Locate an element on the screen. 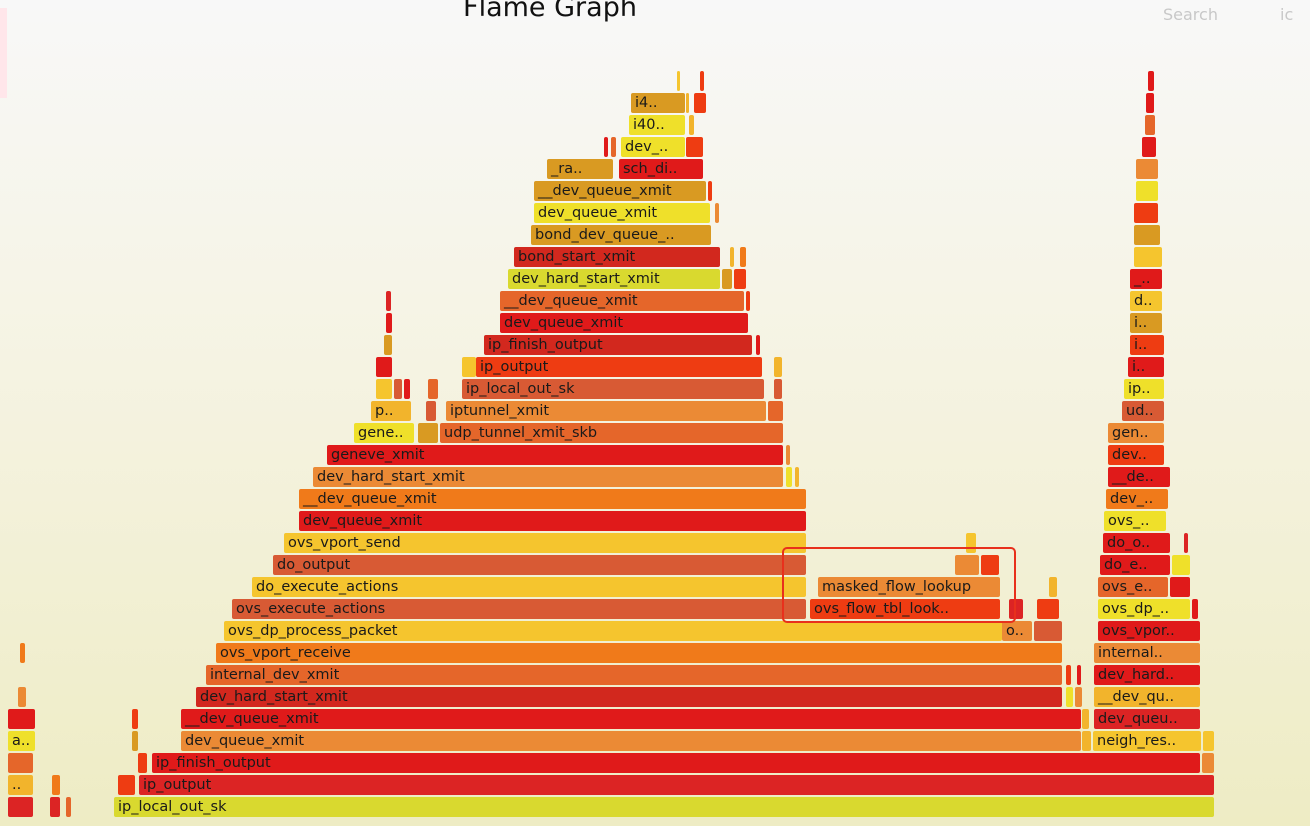 Image resolution: width=1310 pixels, height=826 pixels. frame-dev: dev.. is located at coordinates (1136, 455).